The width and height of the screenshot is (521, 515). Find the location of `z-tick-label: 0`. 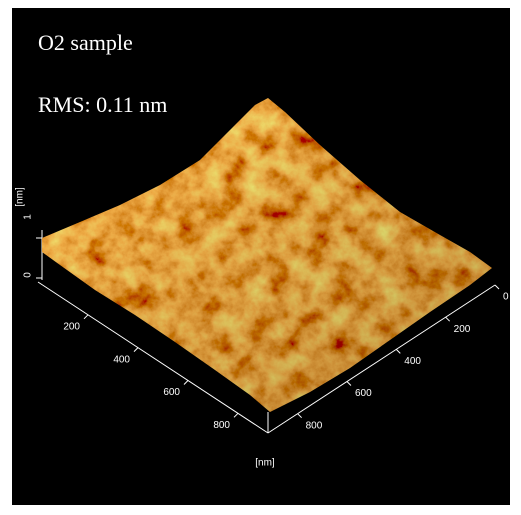

z-tick-label: 0 is located at coordinates (28, 275).